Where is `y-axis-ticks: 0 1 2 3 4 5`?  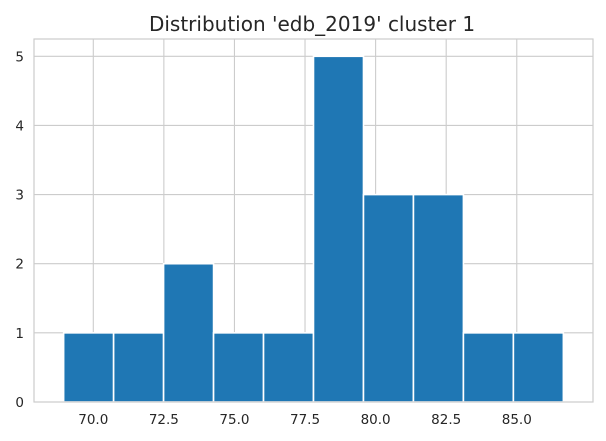
y-axis-ticks: 0 1 2 3 4 5 is located at coordinates (19, 230).